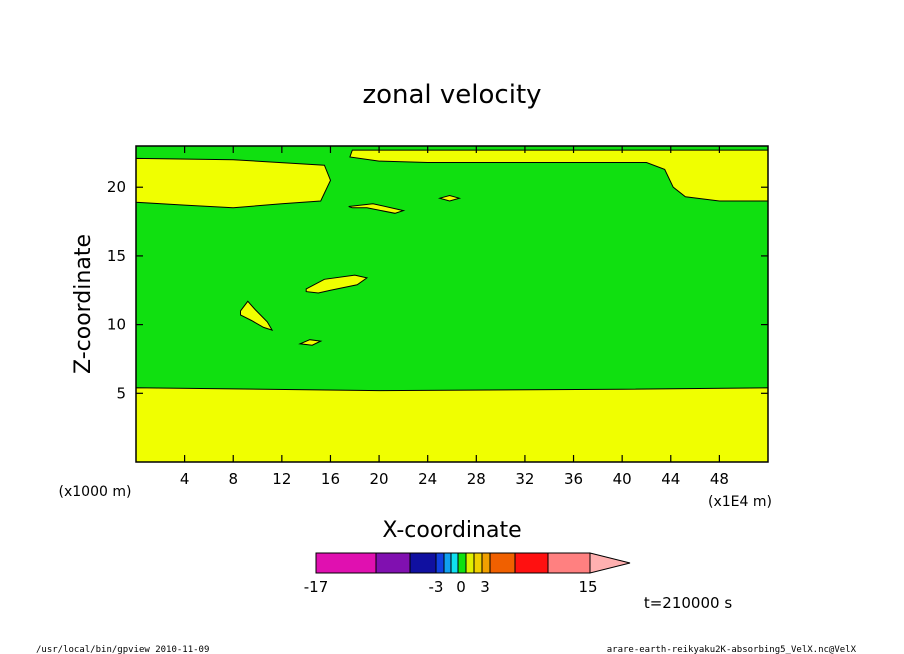 The height and width of the screenshot is (654, 904). I want to click on x-axis-label: X-coordinate, so click(451, 530).